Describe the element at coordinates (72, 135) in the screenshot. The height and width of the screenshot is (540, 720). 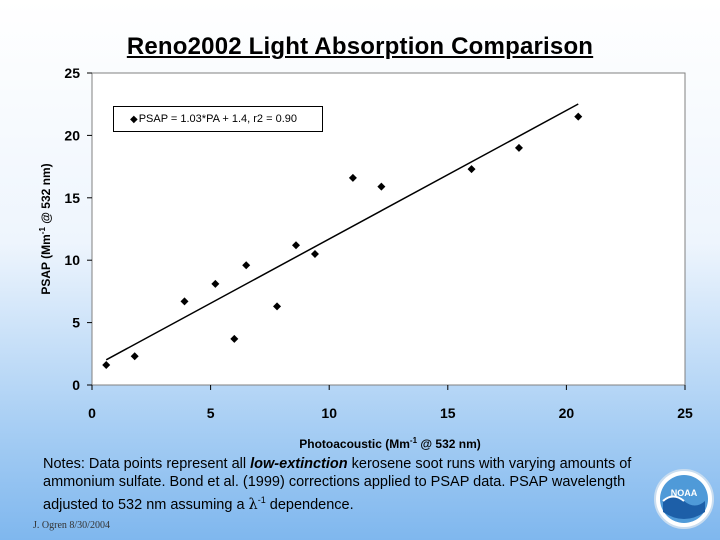
I see `y-tick-label: 20` at that location.